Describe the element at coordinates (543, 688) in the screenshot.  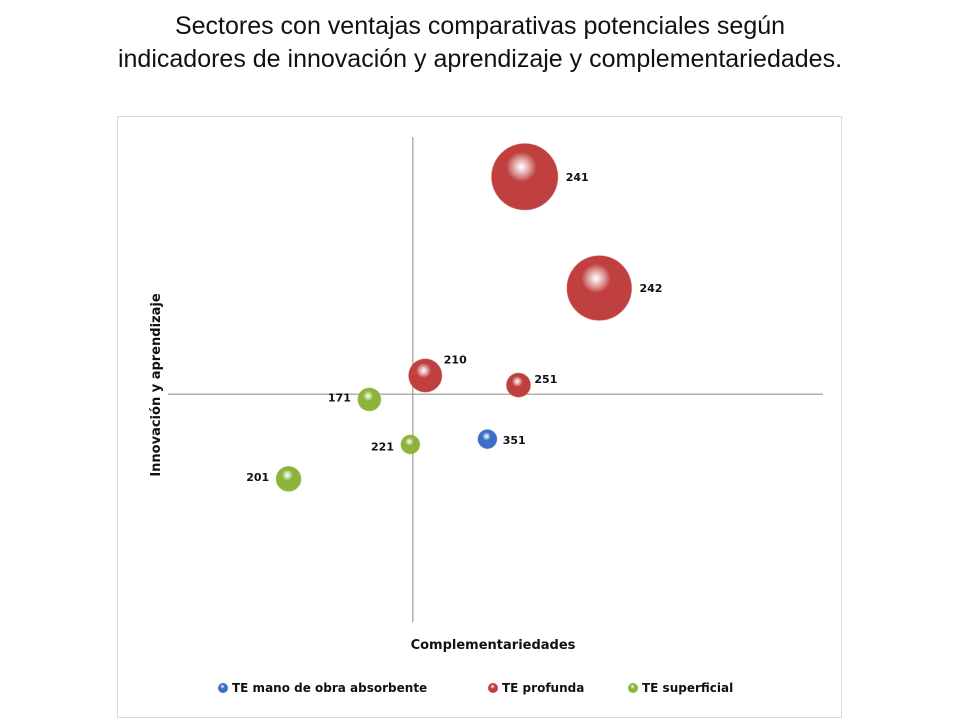
I see `legend-label-1: TE profunda` at that location.